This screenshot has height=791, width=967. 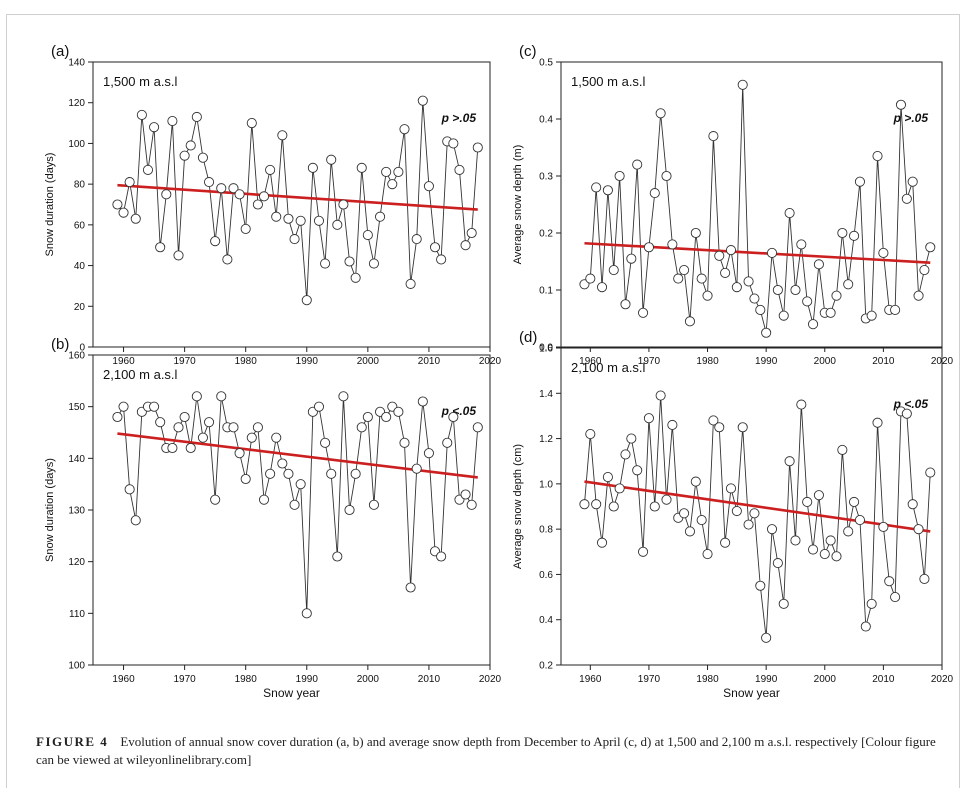 What do you see at coordinates (518, 205) in the screenshot?
I see `y-axis-label: Average snow depth (m)` at bounding box center [518, 205].